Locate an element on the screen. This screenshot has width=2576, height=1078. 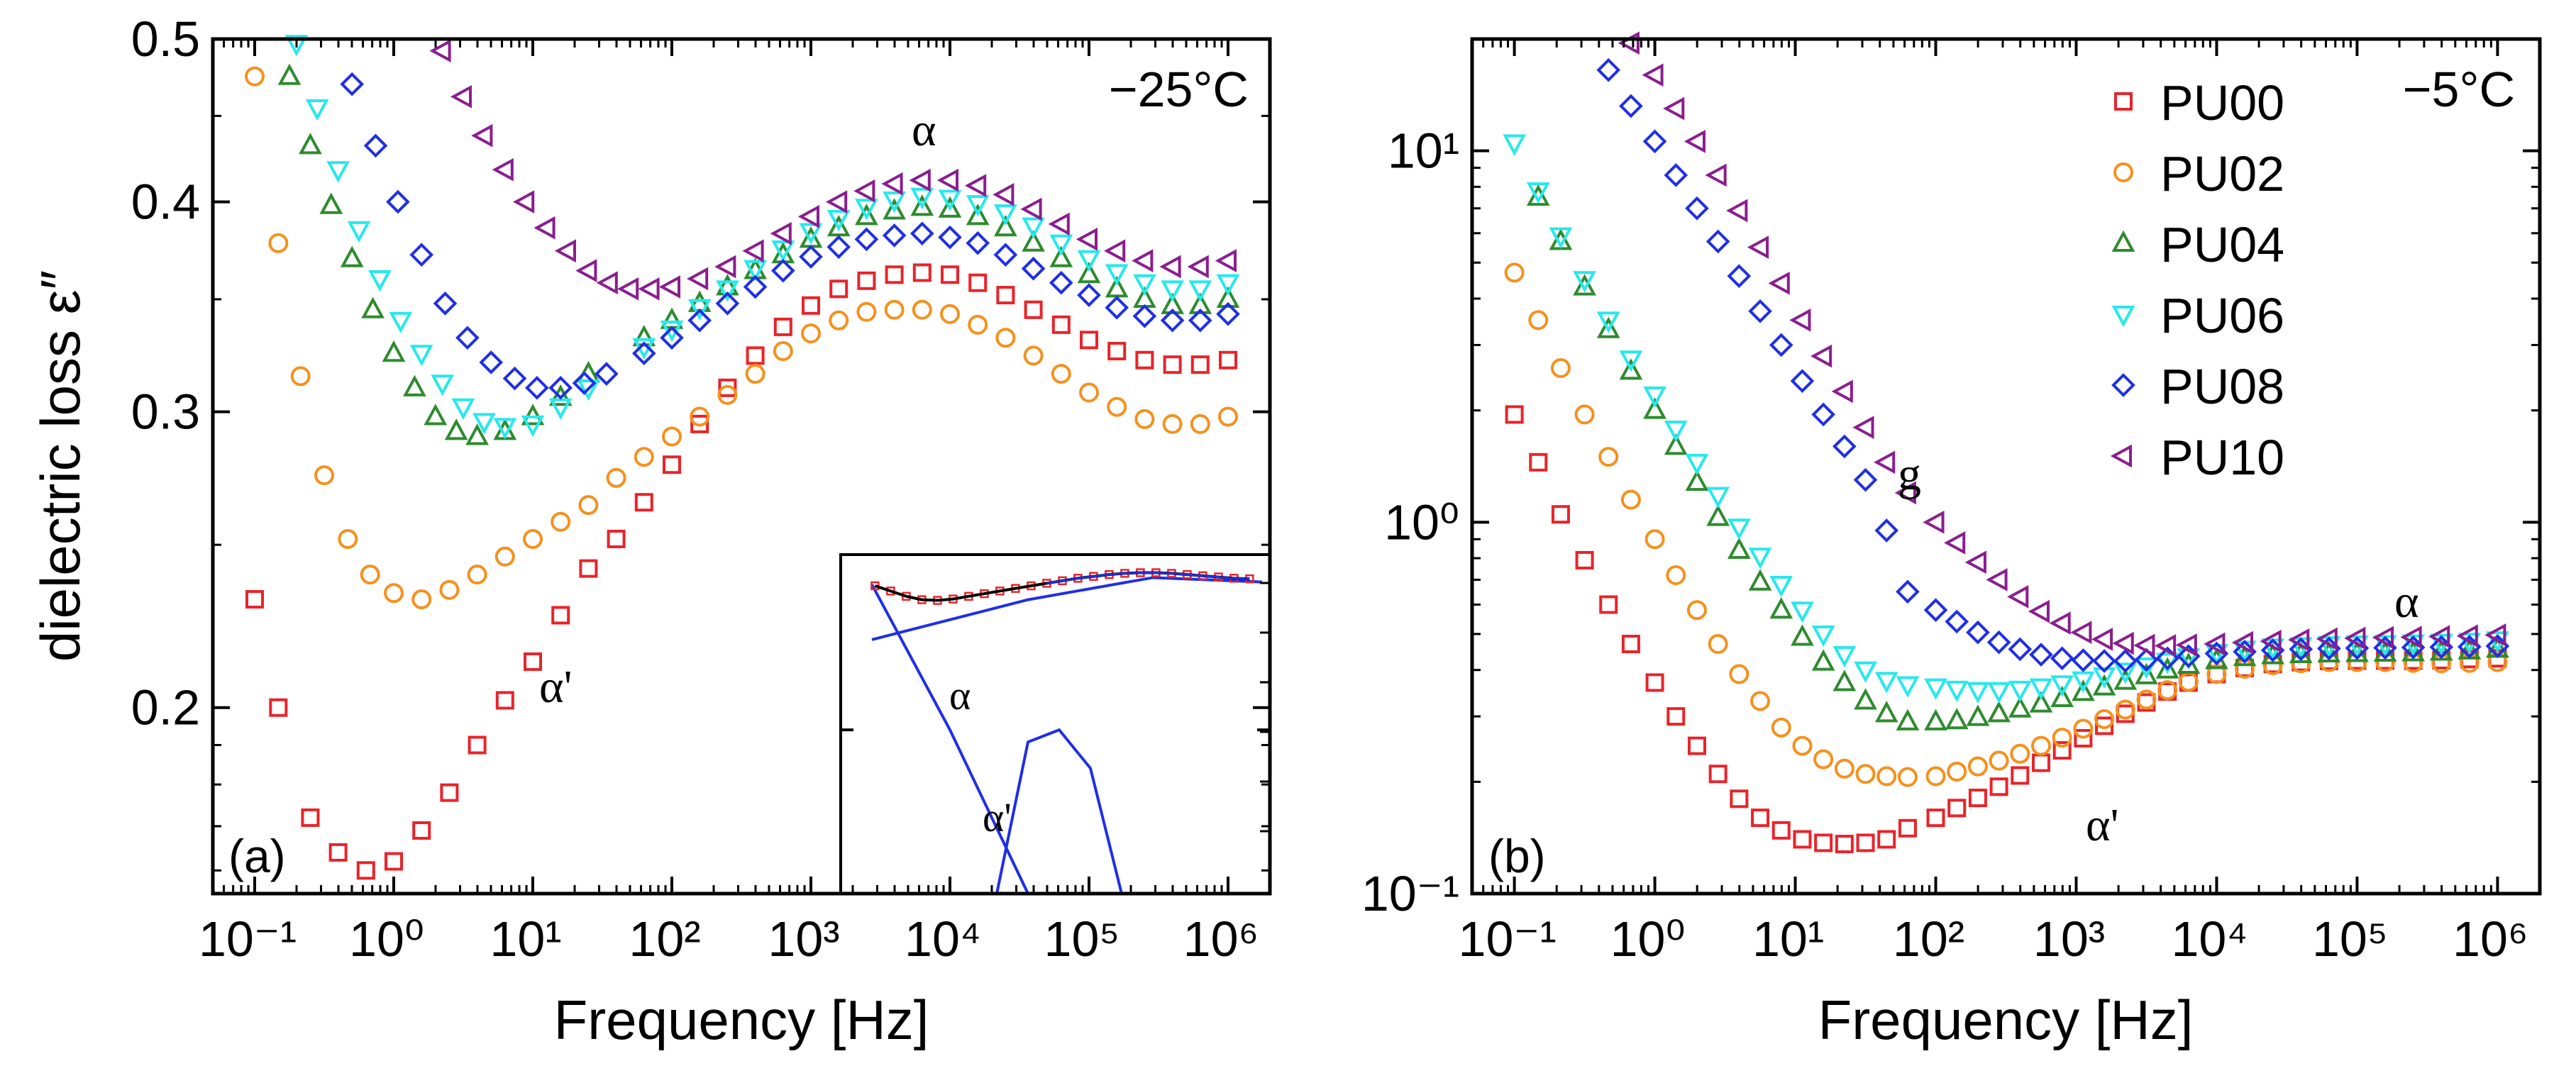
legend-label: PU08 is located at coordinates (2222, 386).